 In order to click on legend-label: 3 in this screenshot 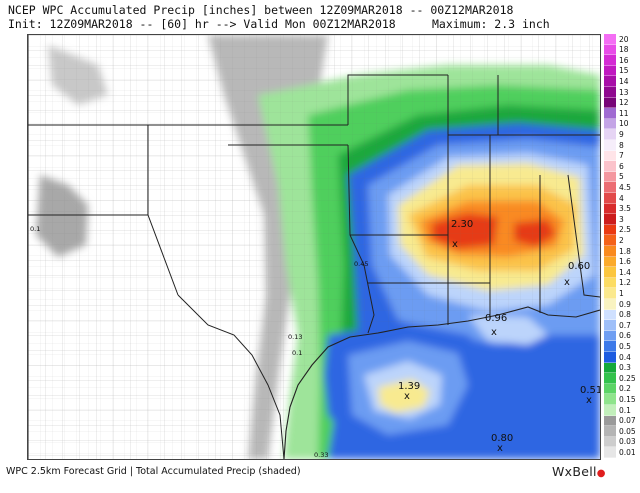, I will do `click(621, 219)`.